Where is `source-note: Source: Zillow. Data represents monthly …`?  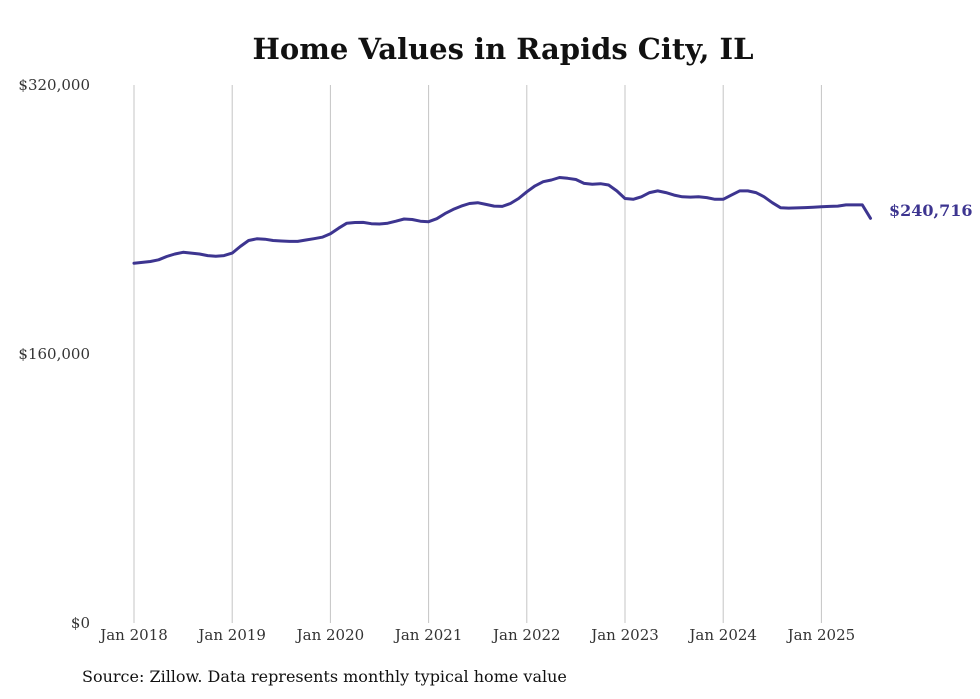 source-note: Source: Zillow. Data represents monthly … is located at coordinates (324, 676).